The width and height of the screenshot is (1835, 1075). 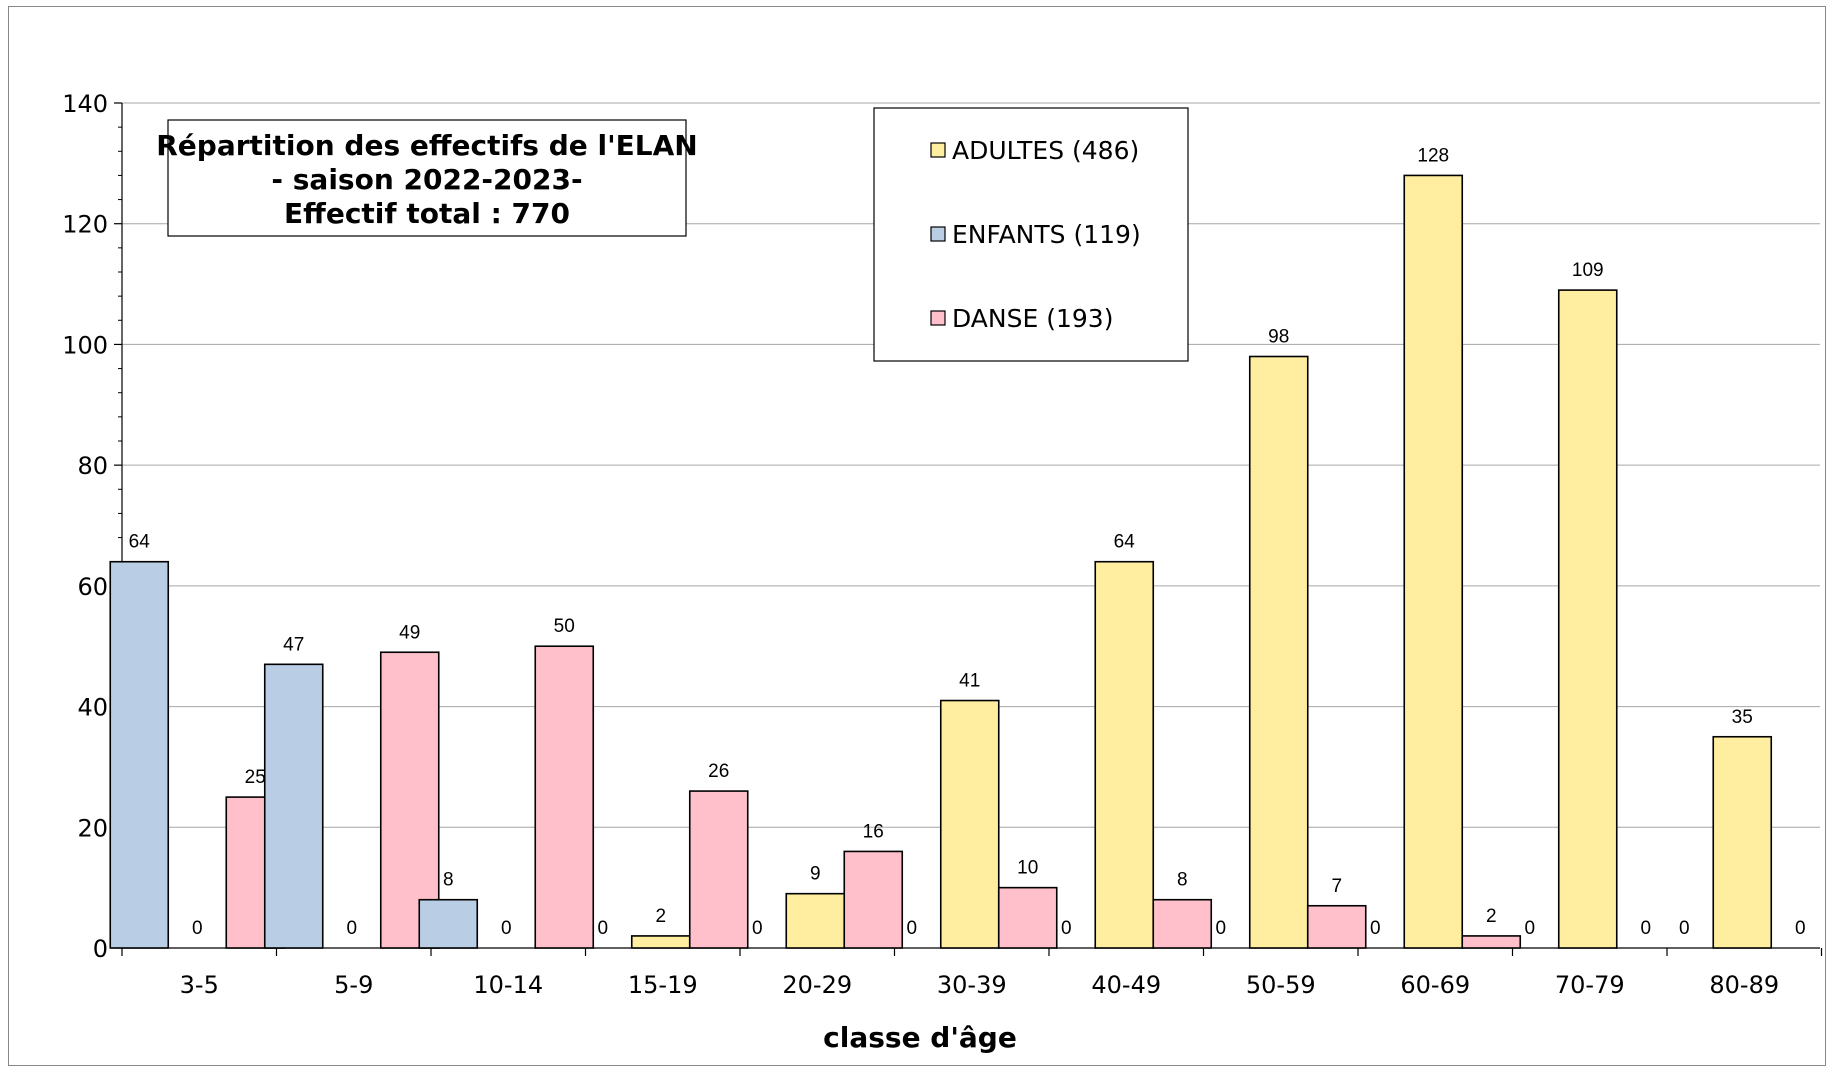 I want to click on legend-item-enfants: ENFANTS (119), so click(x=1035, y=234).